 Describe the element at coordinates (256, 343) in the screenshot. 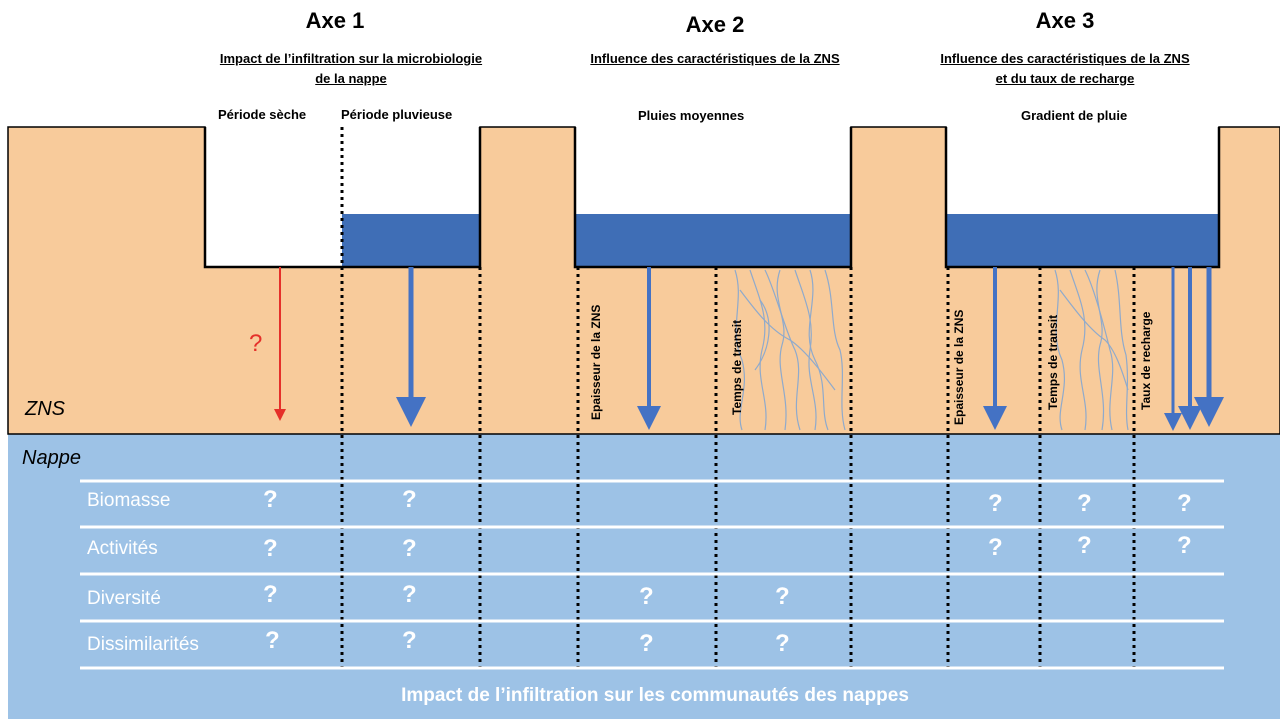

I see `dry-period-unknown-mark: ?` at that location.